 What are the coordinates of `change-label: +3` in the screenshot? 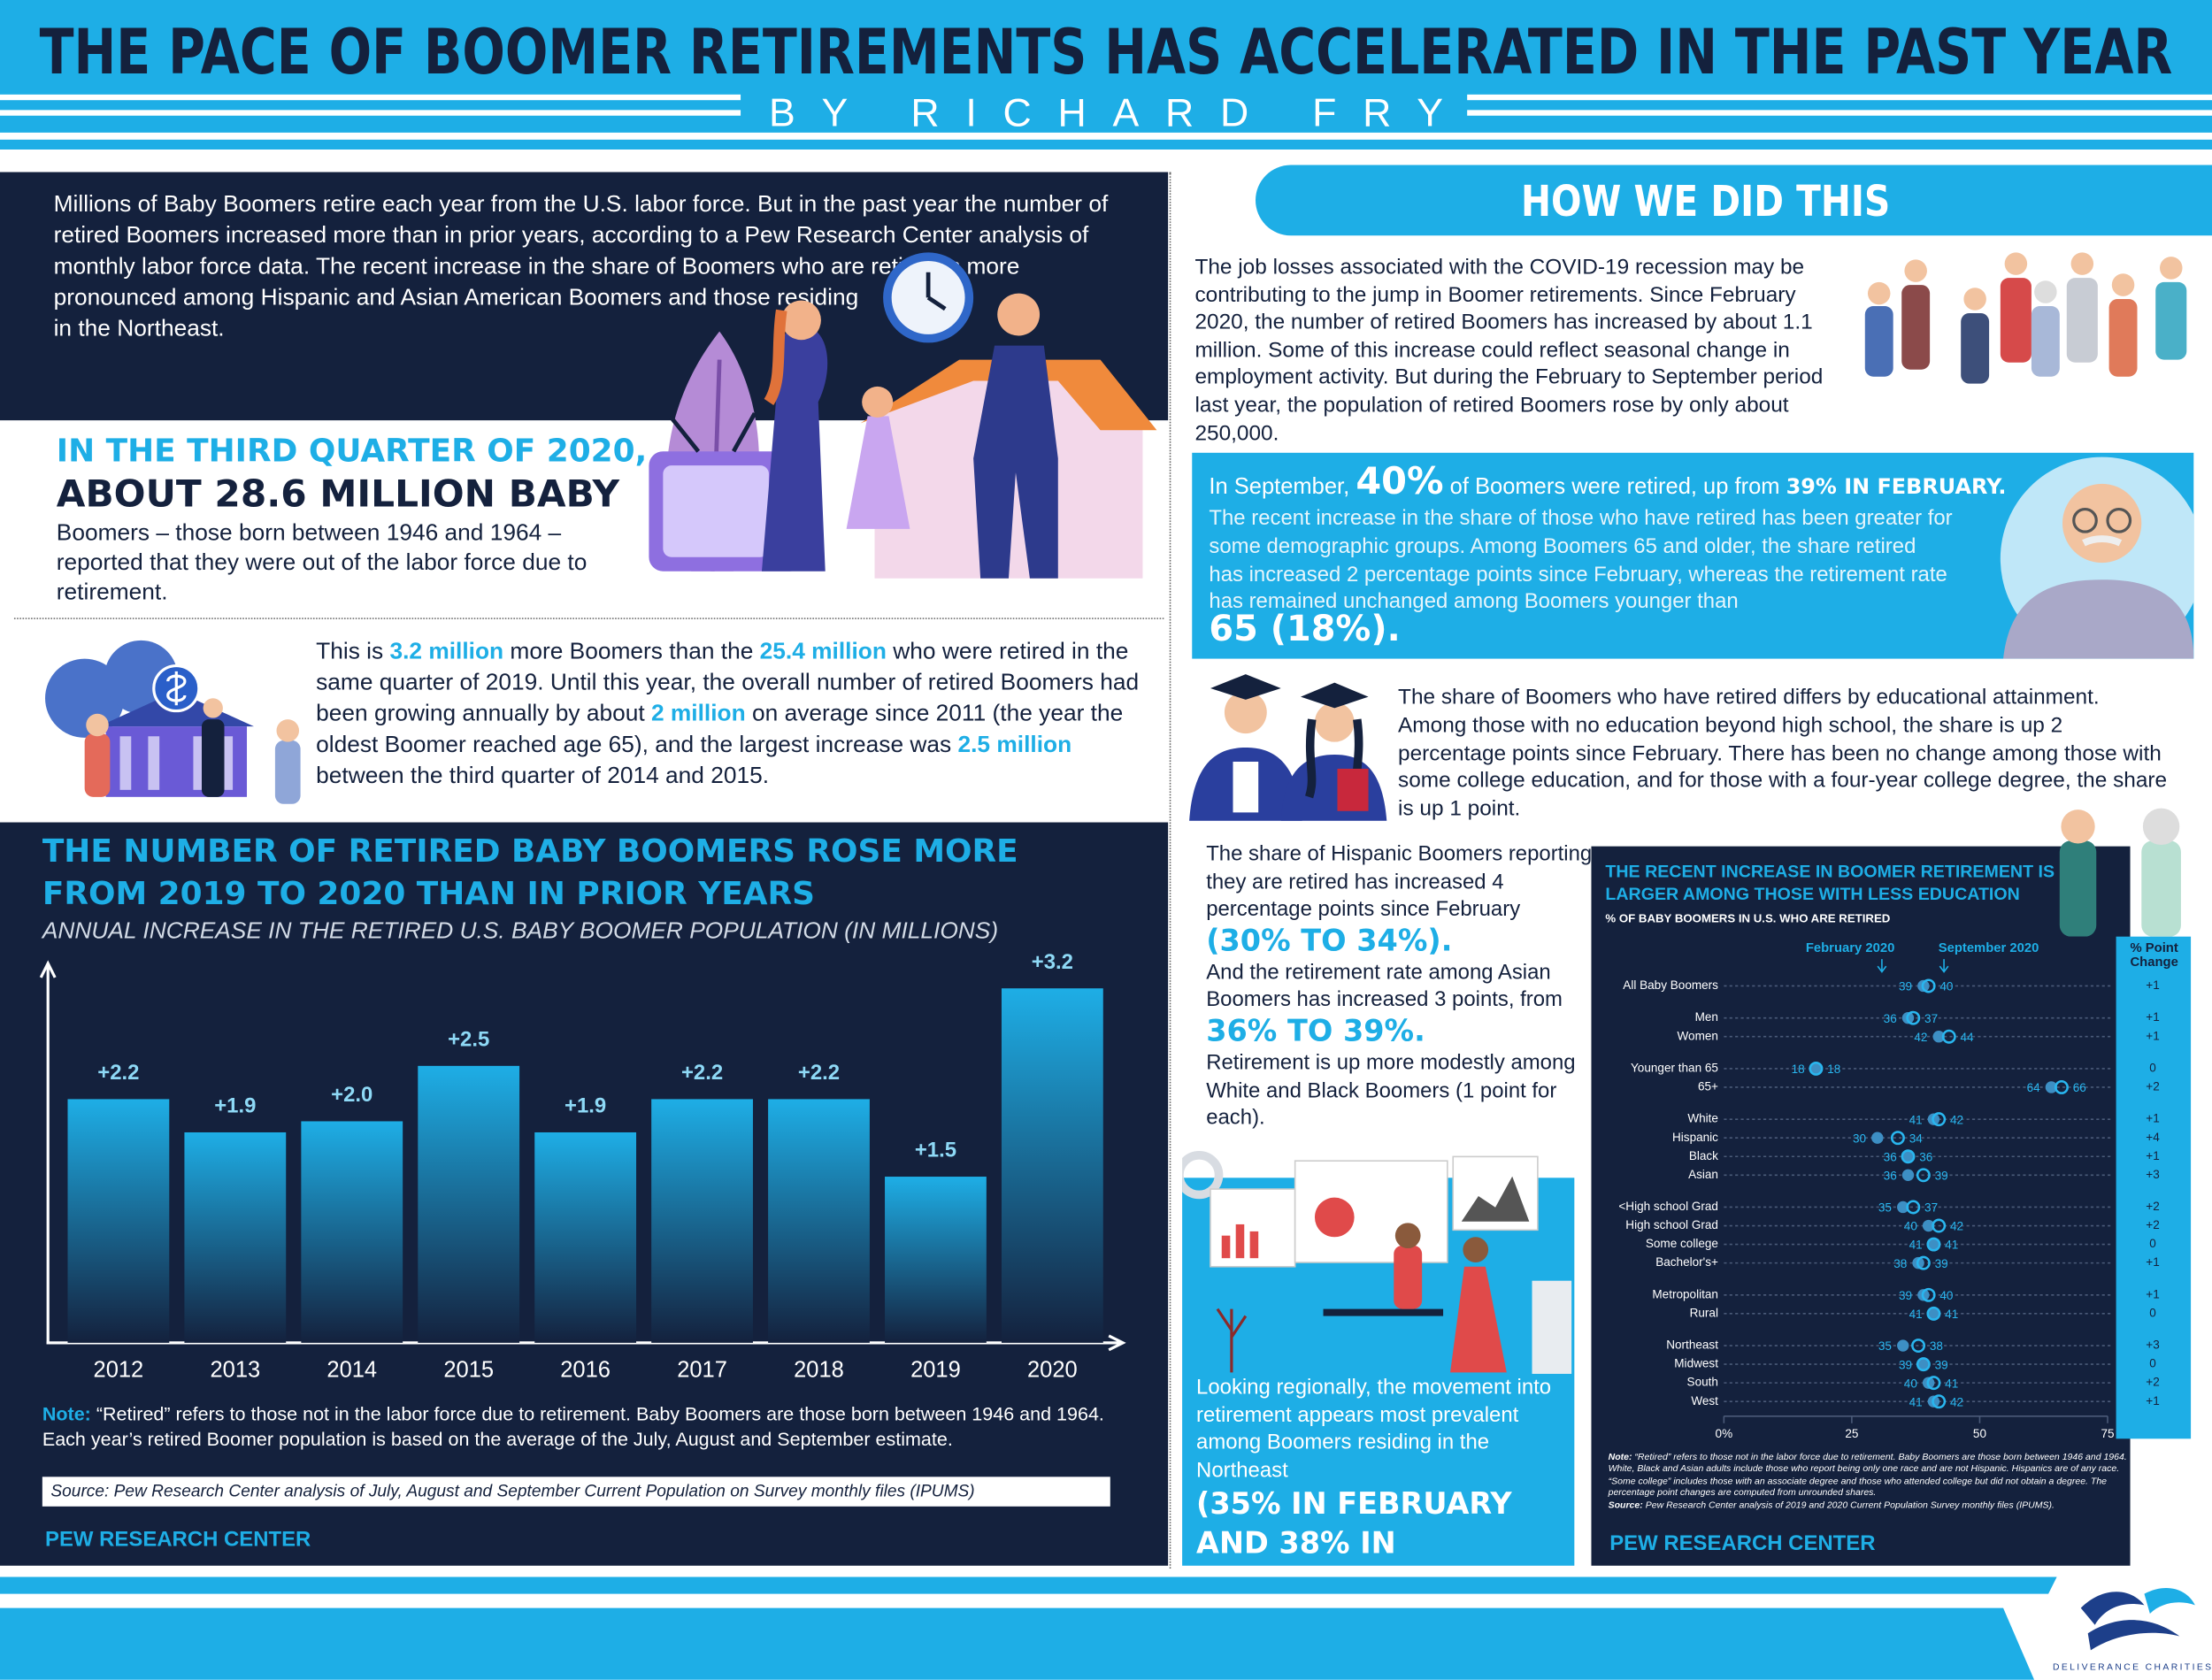 It's located at (2152, 1345).